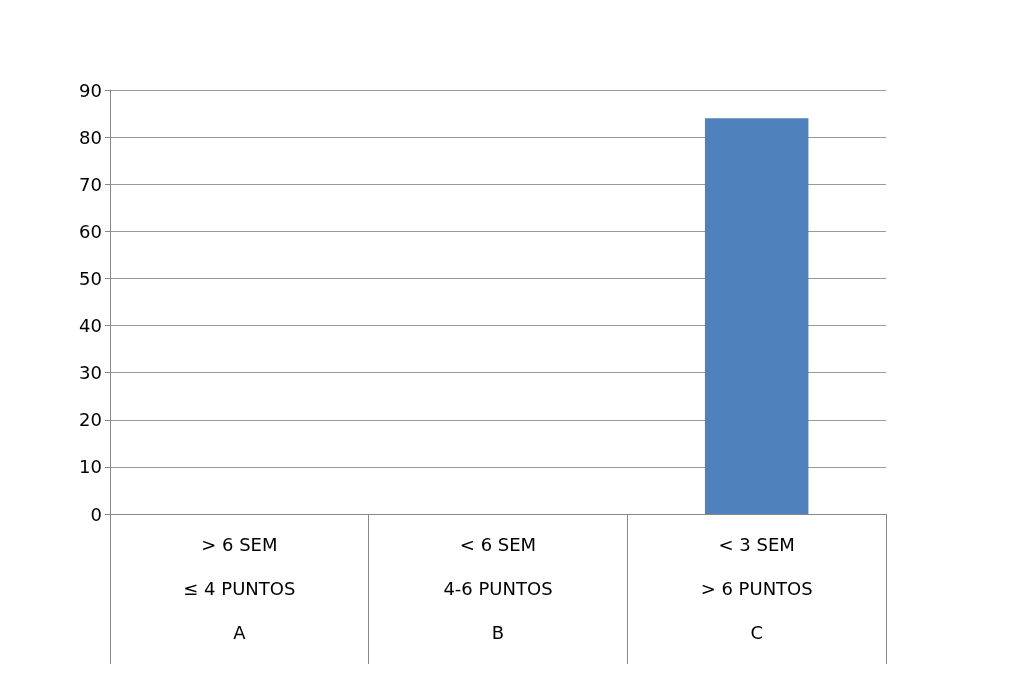 The width and height of the screenshot is (1016, 674). What do you see at coordinates (90, 278) in the screenshot?
I see `y-tick-label: 50` at bounding box center [90, 278].